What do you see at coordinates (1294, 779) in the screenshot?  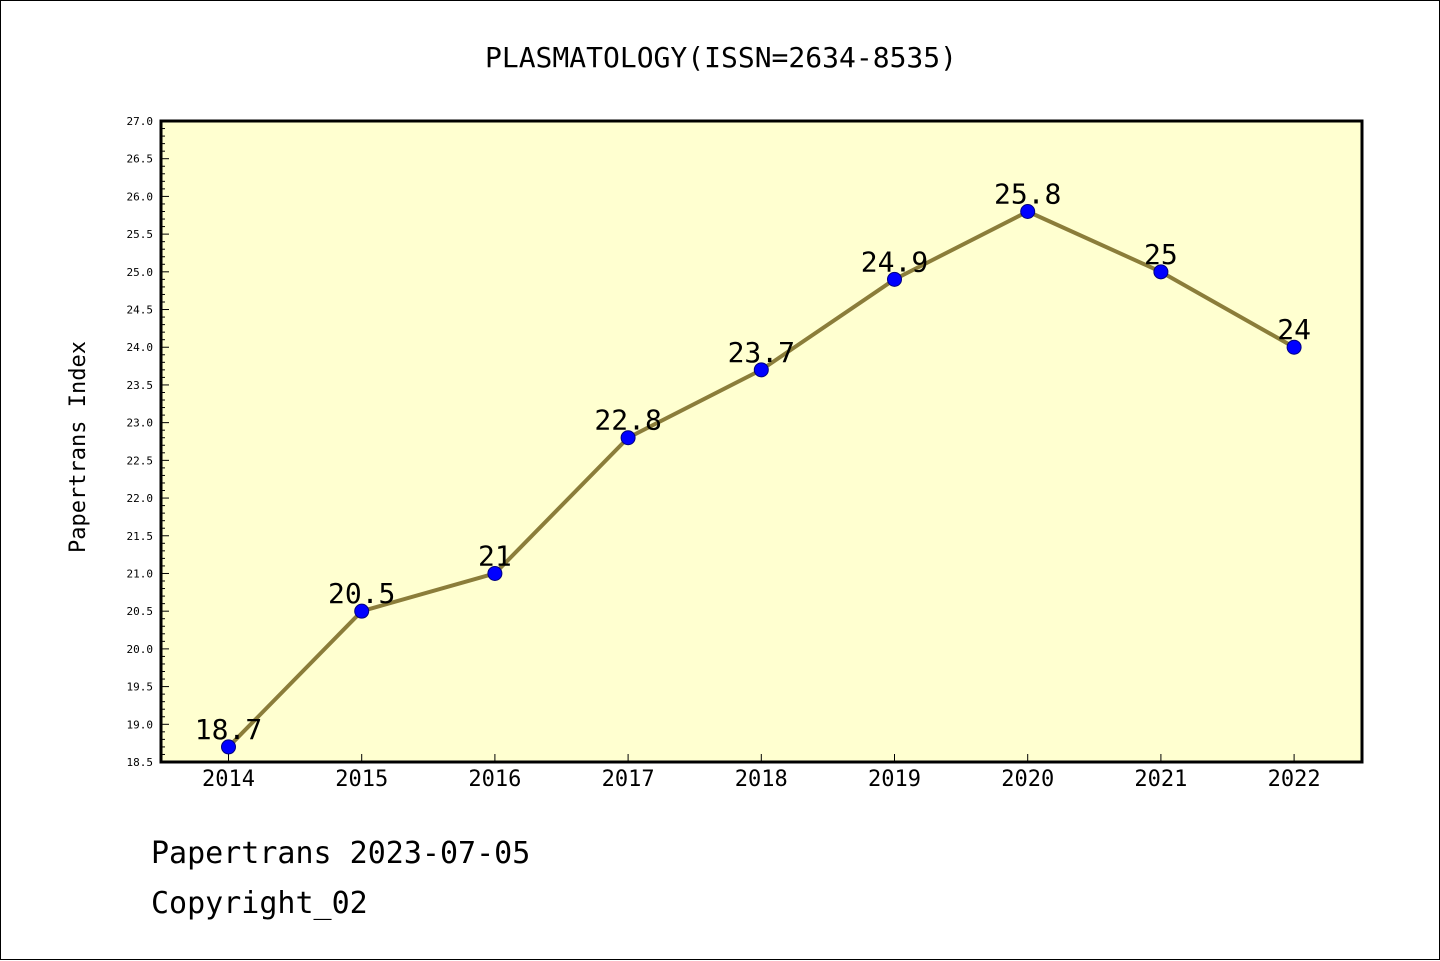 I see `x-tick-label: 2022` at bounding box center [1294, 779].